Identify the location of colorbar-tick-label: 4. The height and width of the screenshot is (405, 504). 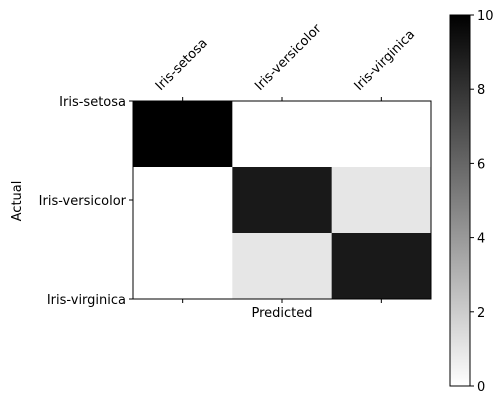
(481, 239).